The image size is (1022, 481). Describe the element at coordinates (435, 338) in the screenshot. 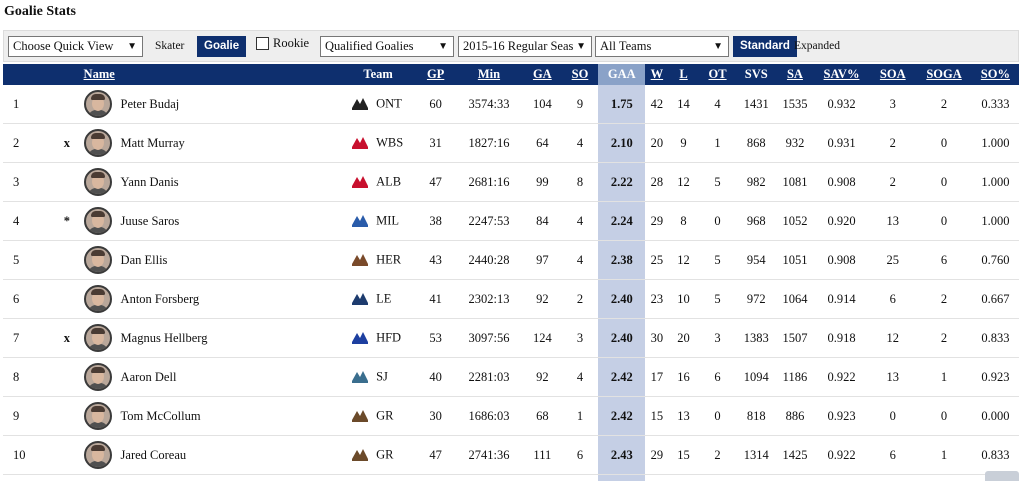

I see `stat-gp: 53` at that location.